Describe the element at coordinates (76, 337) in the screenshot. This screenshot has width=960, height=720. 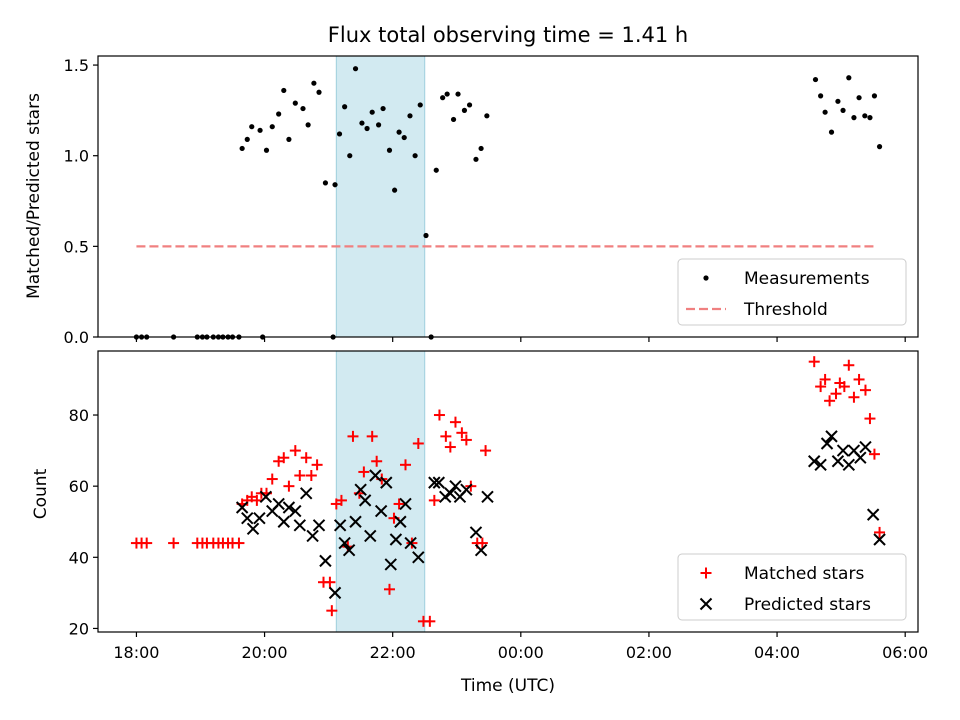
I see `y-tick-label: 0.0` at that location.